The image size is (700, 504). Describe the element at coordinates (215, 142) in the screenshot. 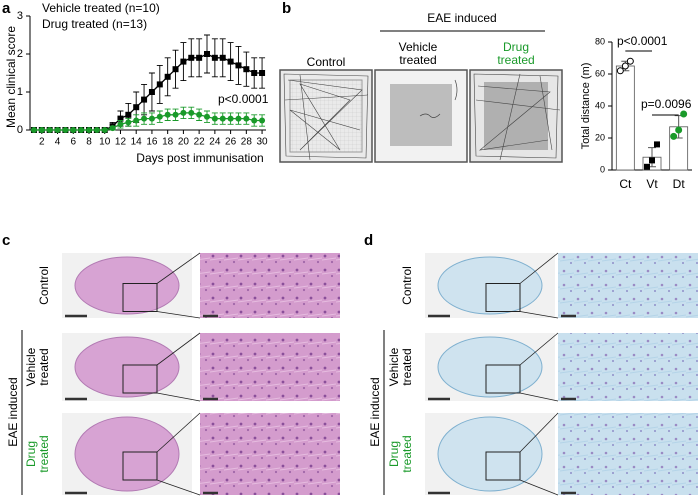

I see `x-tick-label: 24` at that location.